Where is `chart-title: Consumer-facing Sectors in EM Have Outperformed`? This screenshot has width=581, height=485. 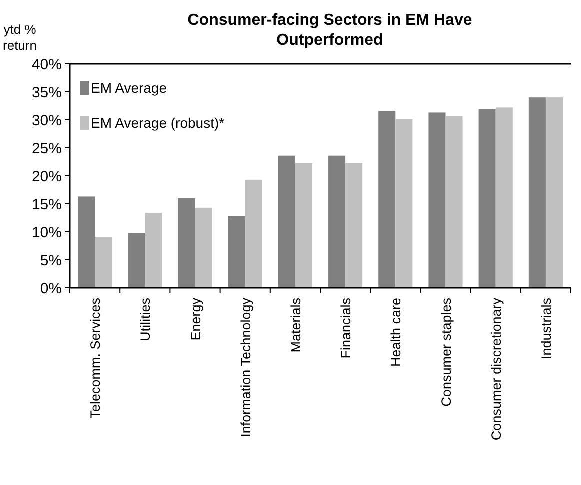 chart-title: Consumer-facing Sectors in EM Have Outperformed is located at coordinates (330, 30).